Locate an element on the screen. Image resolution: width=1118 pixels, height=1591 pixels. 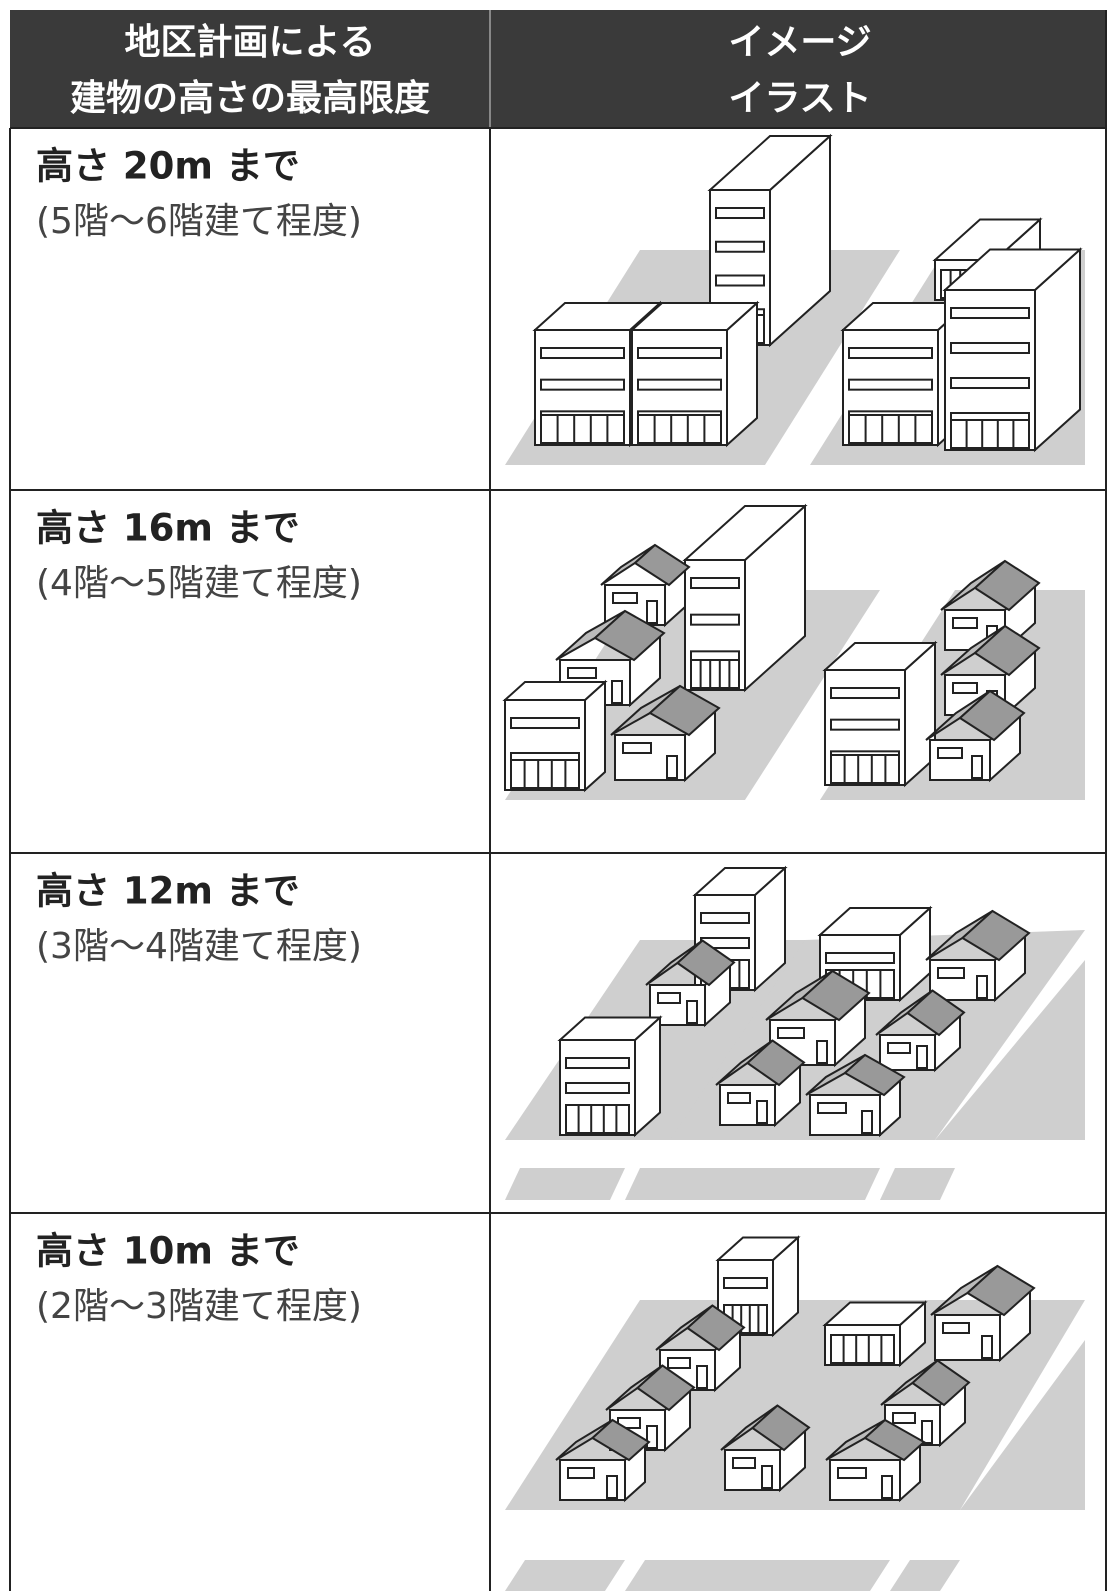
header-right-line: イラスト is located at coordinates (799, 98).